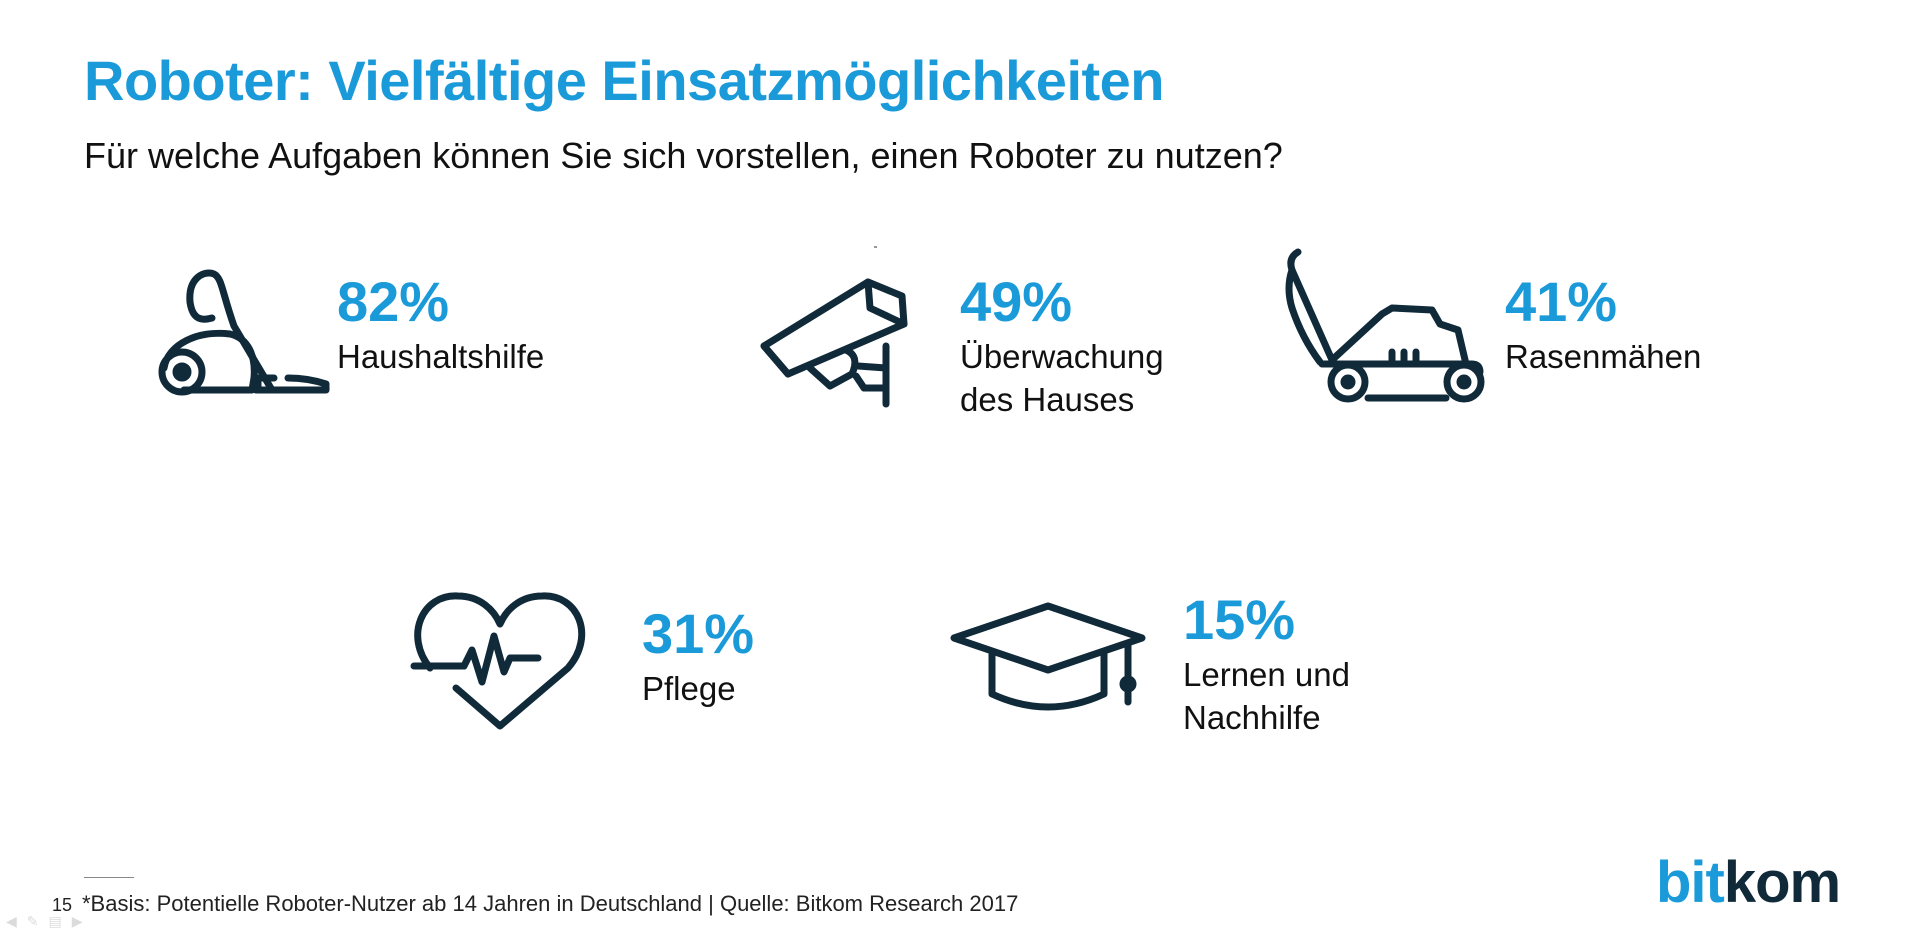 Image resolution: width=1912 pixels, height=932 pixels. I want to click on logo-part-kom: kom, so click(1782, 882).